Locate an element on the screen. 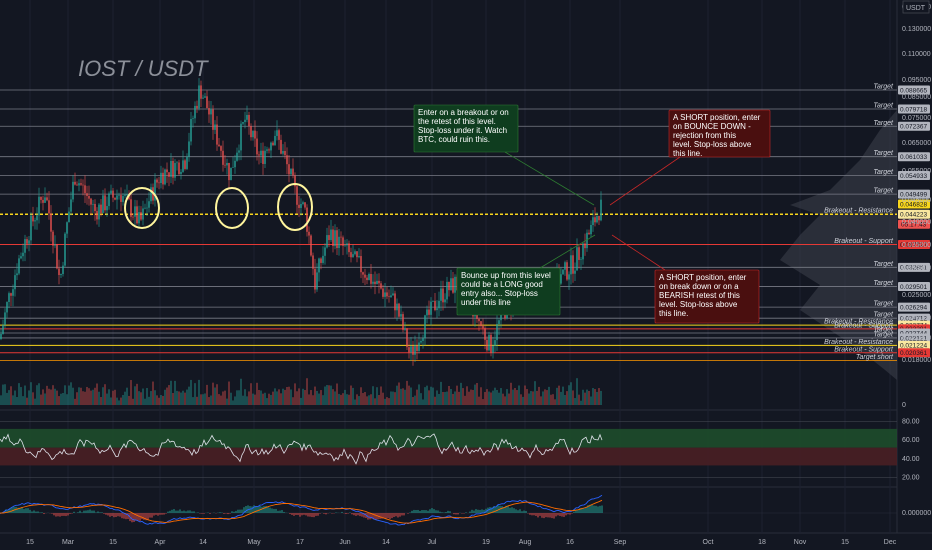 The width and height of the screenshot is (932, 550). level-label: Target is located at coordinates (883, 123).